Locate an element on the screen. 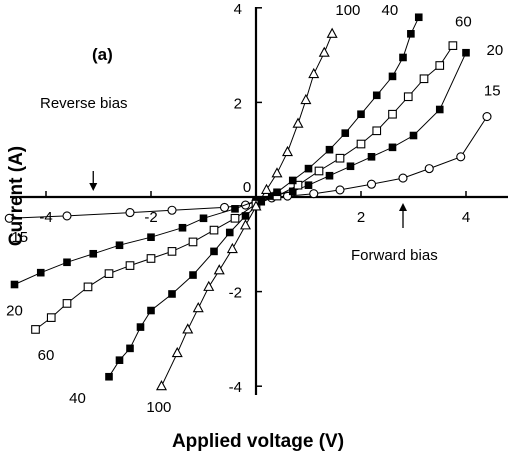 The width and height of the screenshot is (517, 461). x-tick-label: 0 is located at coordinates (247, 187).